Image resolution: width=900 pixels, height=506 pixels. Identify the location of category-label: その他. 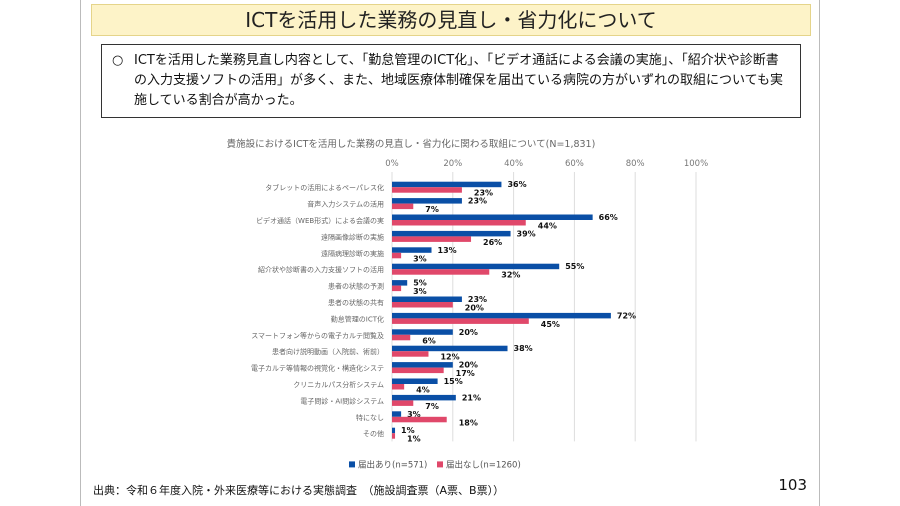
(373, 433).